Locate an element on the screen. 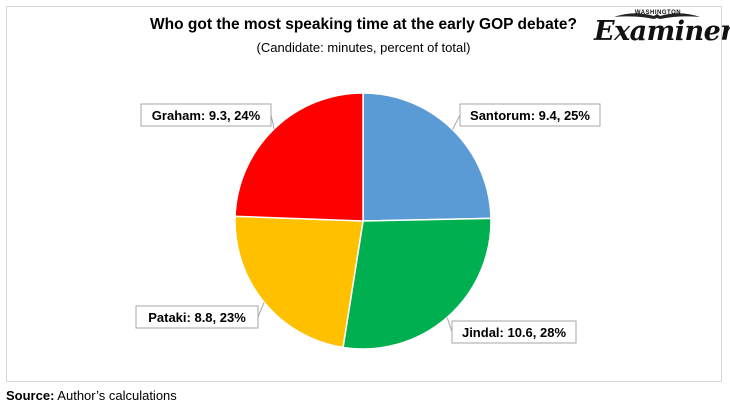 The image size is (730, 411). eagle-icon is located at coordinates (657, 16).